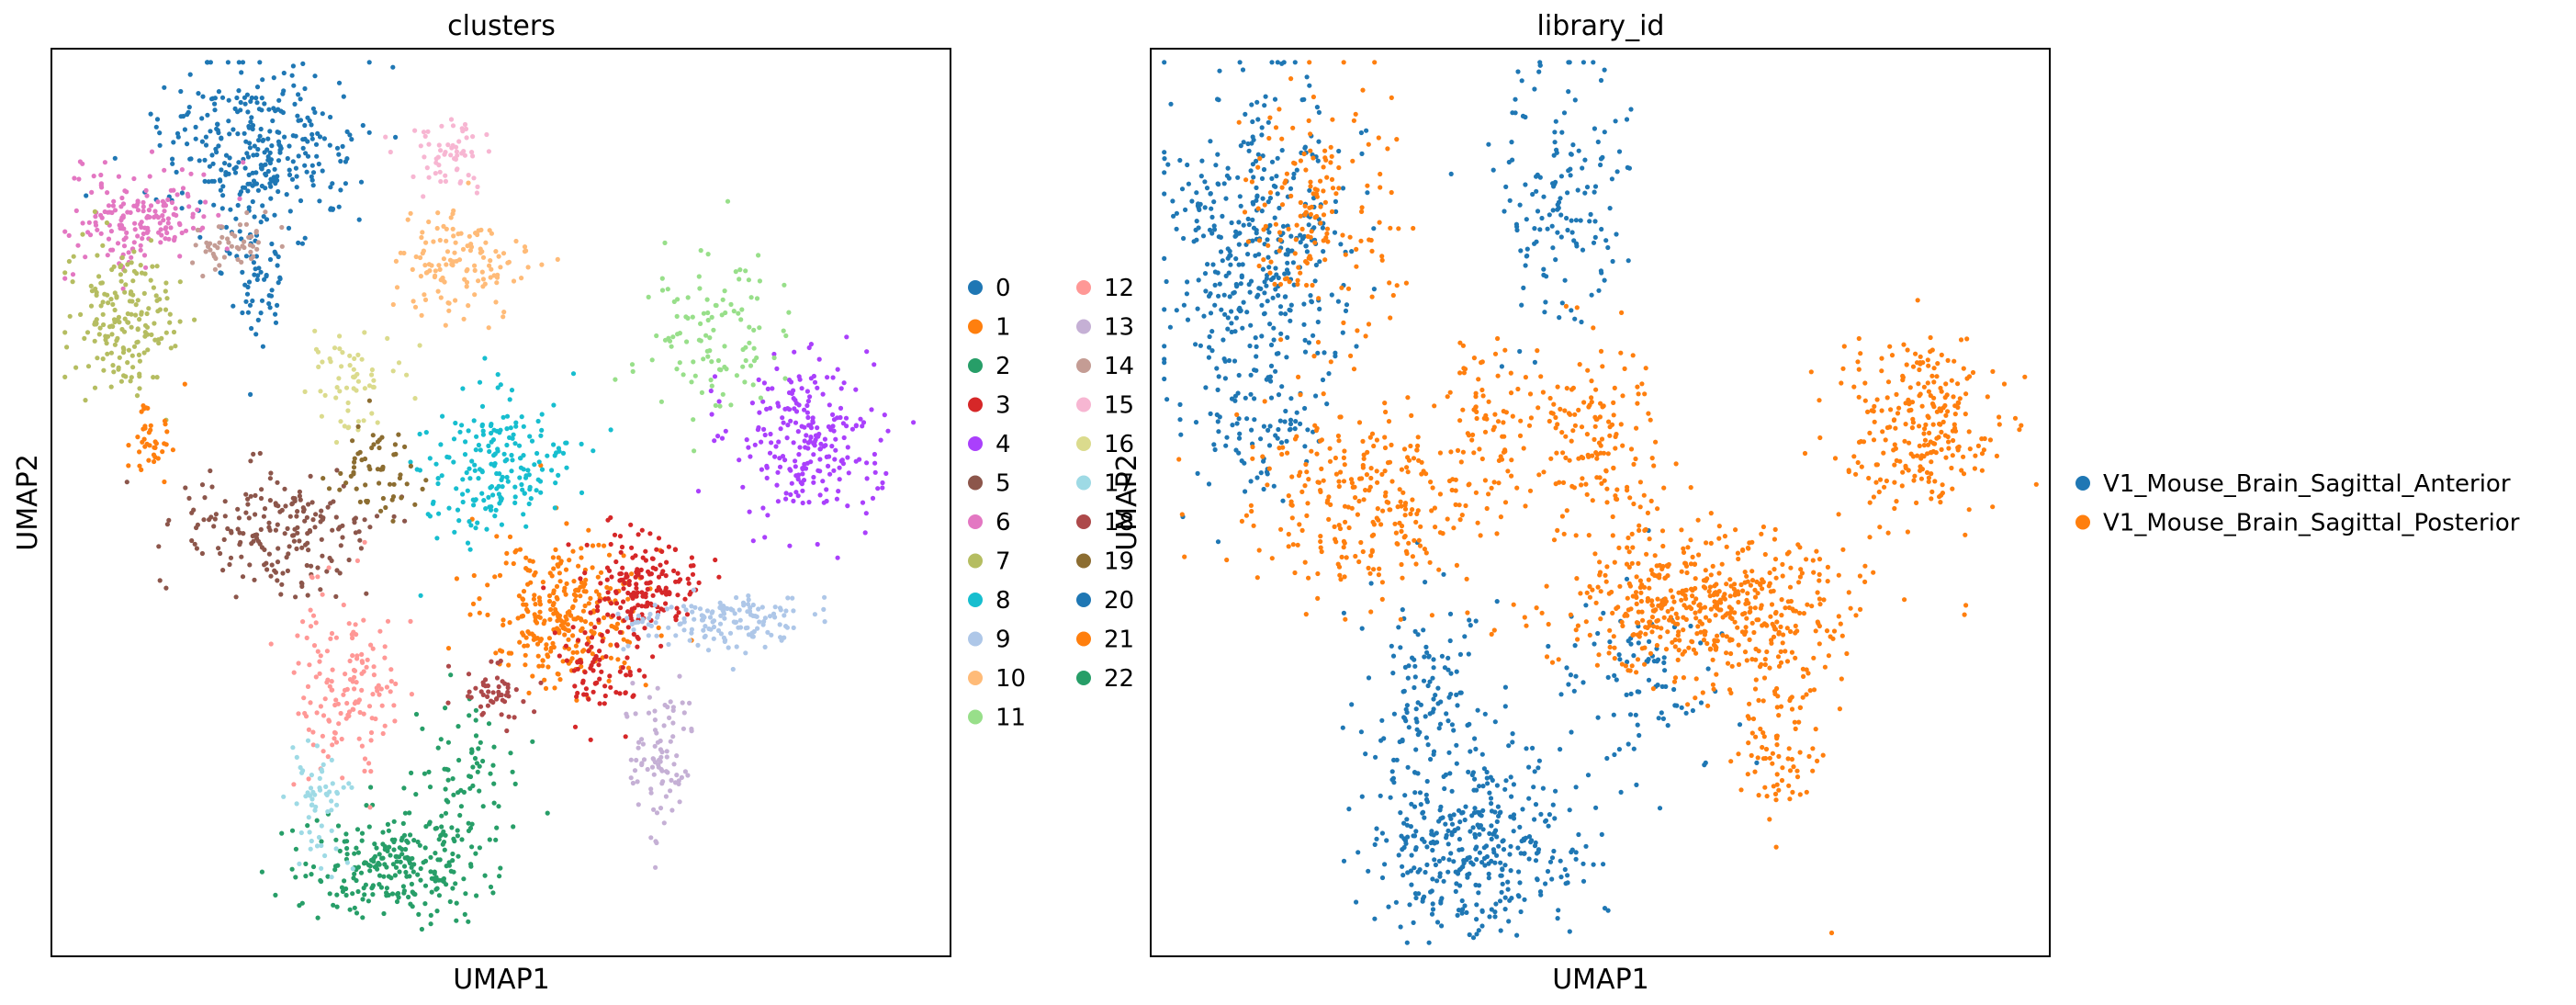  What do you see at coordinates (1105, 640) in the screenshot?
I see `legend-item: 21` at bounding box center [1105, 640].